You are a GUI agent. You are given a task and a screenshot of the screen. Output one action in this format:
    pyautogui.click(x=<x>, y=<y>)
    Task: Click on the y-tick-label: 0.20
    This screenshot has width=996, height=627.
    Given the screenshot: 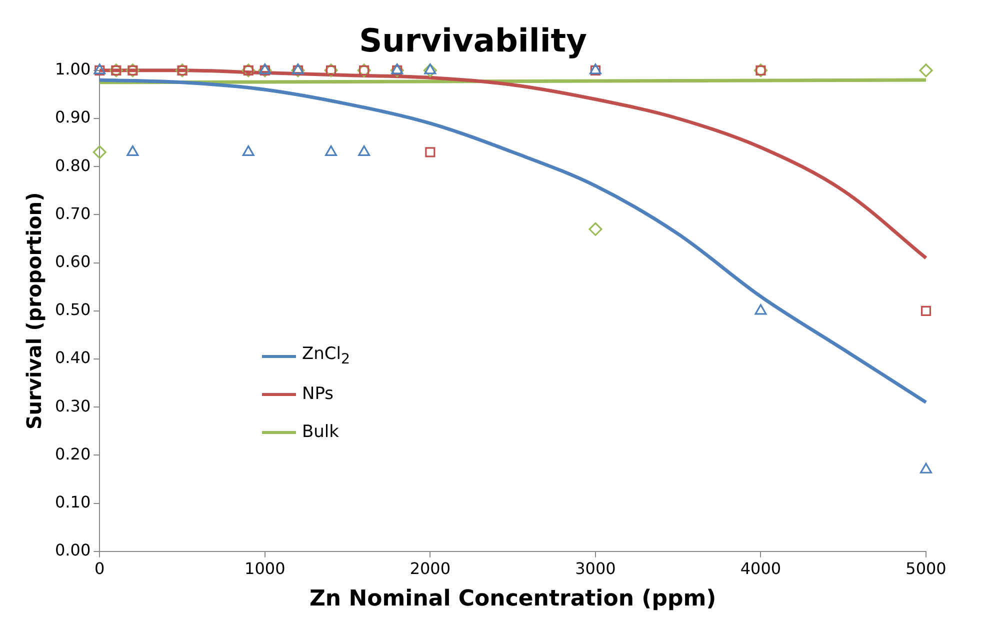 What is the action you would take?
    pyautogui.click(x=73, y=454)
    